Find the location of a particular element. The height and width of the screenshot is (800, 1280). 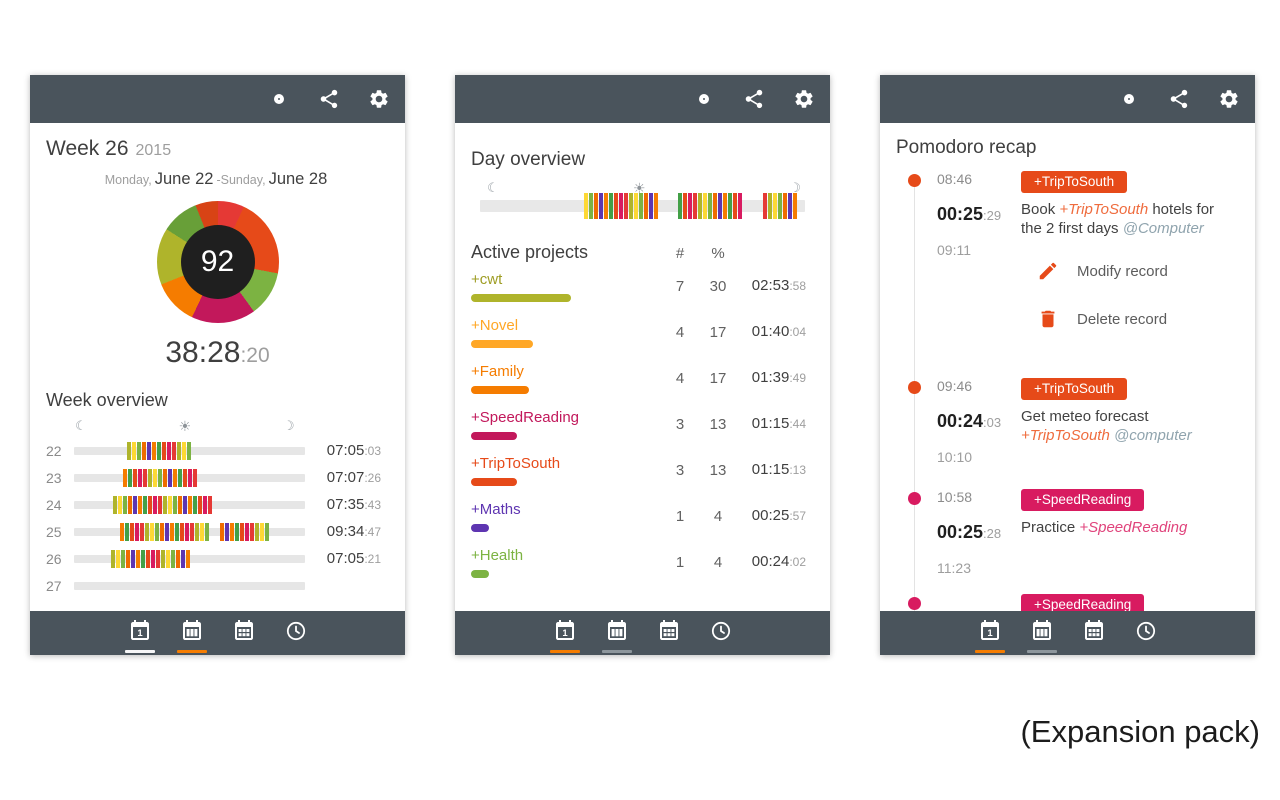

svg-text: 1 is located at coordinates (990, 633).